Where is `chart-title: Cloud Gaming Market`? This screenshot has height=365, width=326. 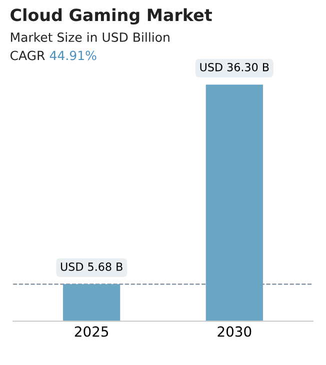
chart-title: Cloud Gaming Market is located at coordinates (111, 16).